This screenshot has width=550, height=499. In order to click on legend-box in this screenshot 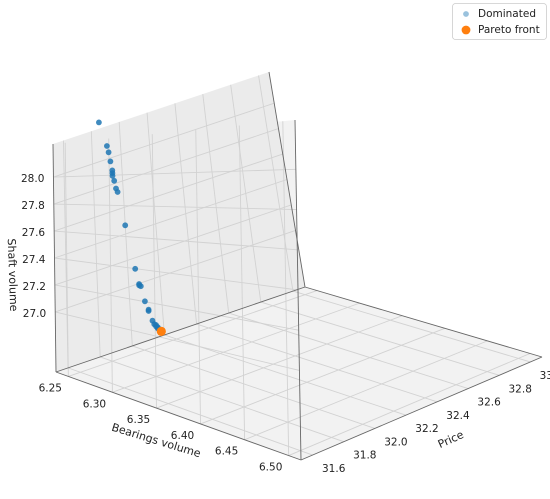, I will do `click(499, 21)`.